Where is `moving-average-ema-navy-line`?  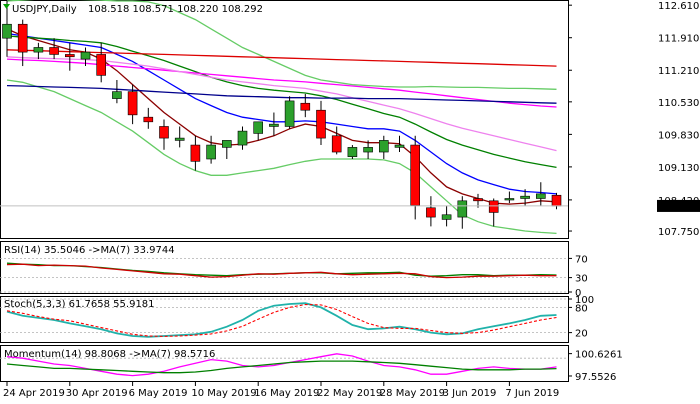
moving-average-ema-navy-line is located at coordinates (281, 94).